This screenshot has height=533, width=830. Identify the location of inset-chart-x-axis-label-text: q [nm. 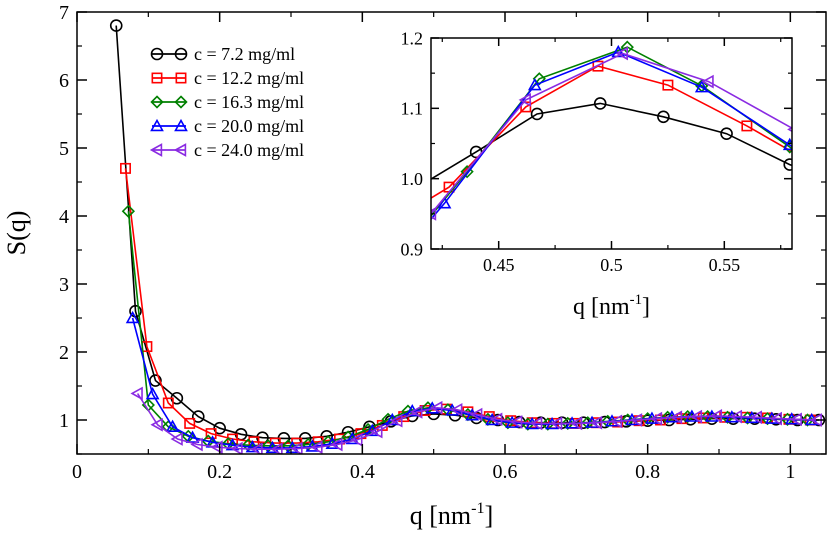
(601, 307).